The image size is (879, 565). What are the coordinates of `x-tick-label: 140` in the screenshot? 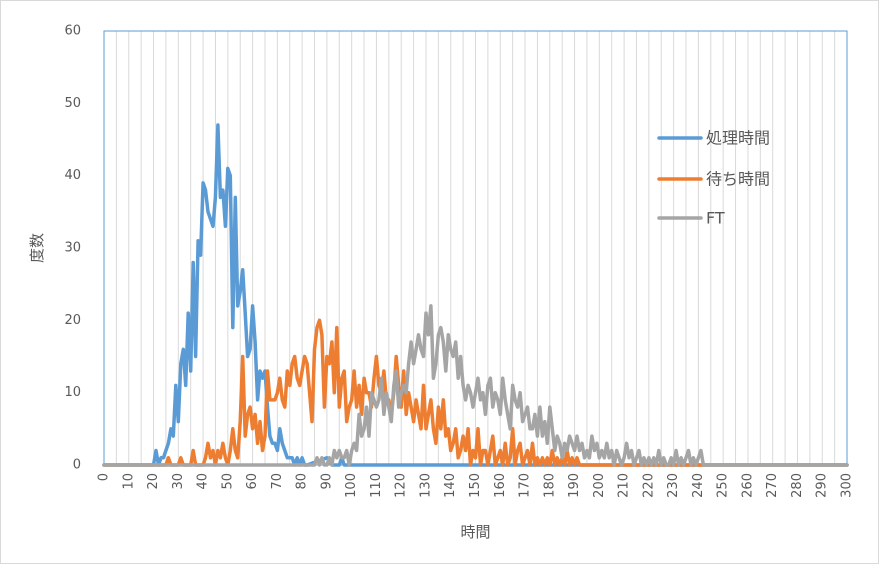 It's located at (450, 485).